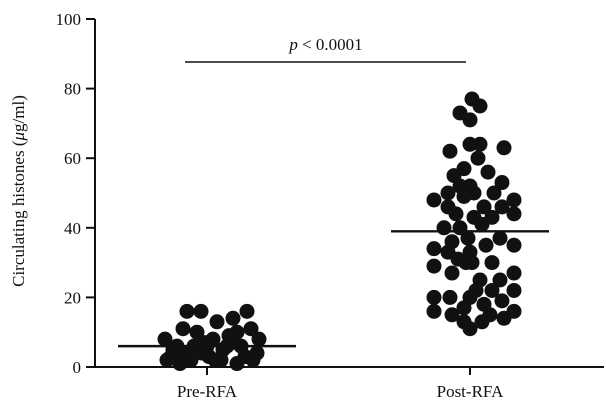  I want to click on y-tick-label: 100, so click(69, 19).